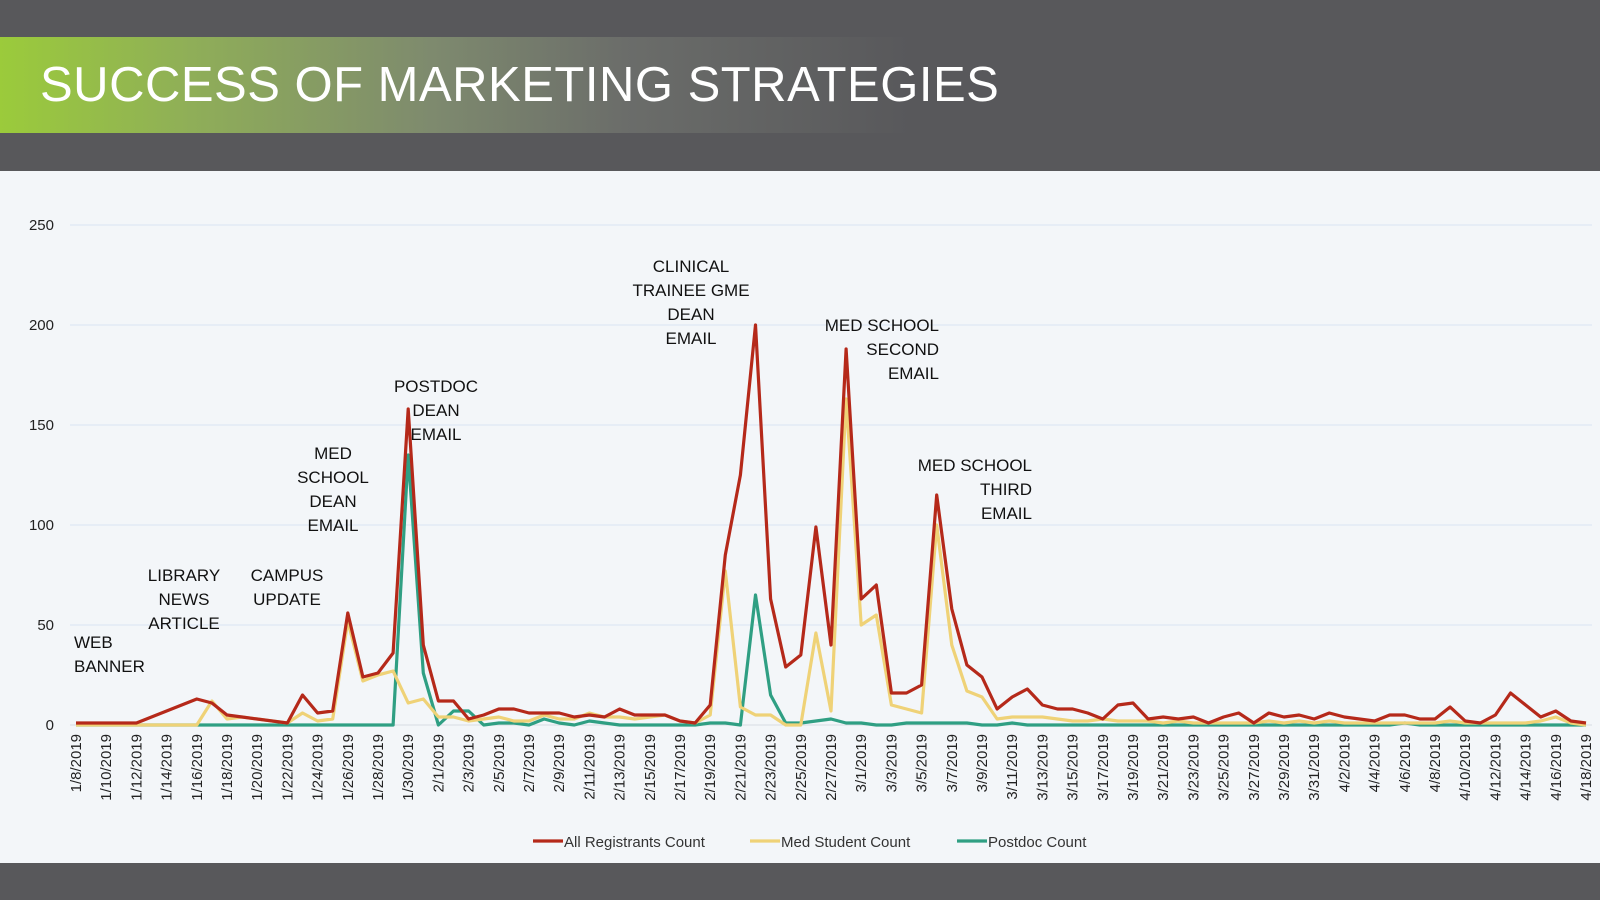  I want to click on annotation-line: NEWS, so click(184, 599).